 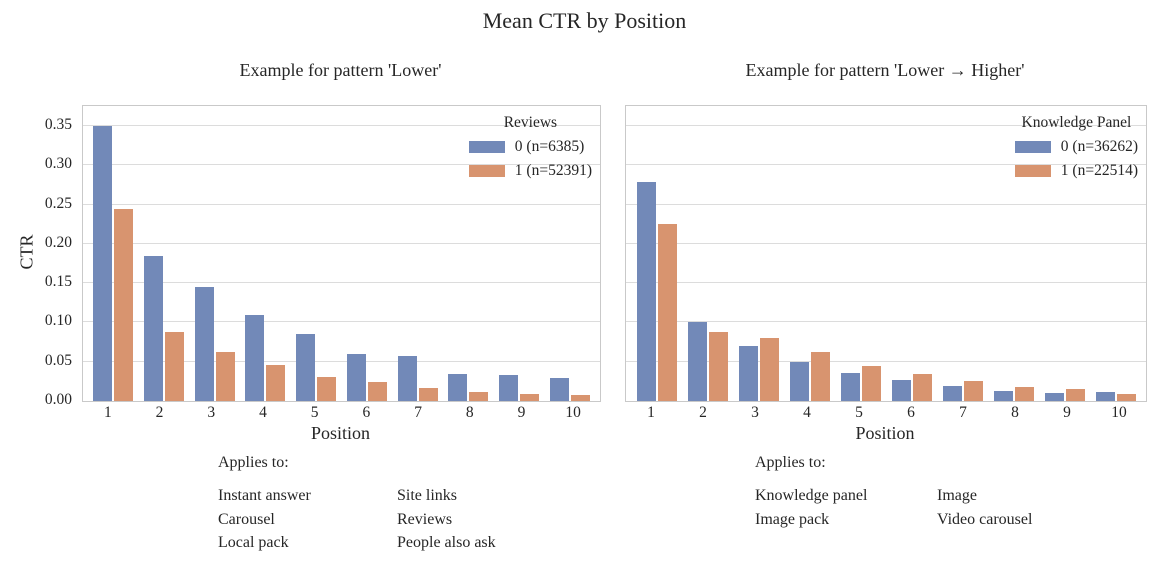 What do you see at coordinates (446, 519) in the screenshot?
I see `applies-to-column: Site links Reviews People also ask` at bounding box center [446, 519].